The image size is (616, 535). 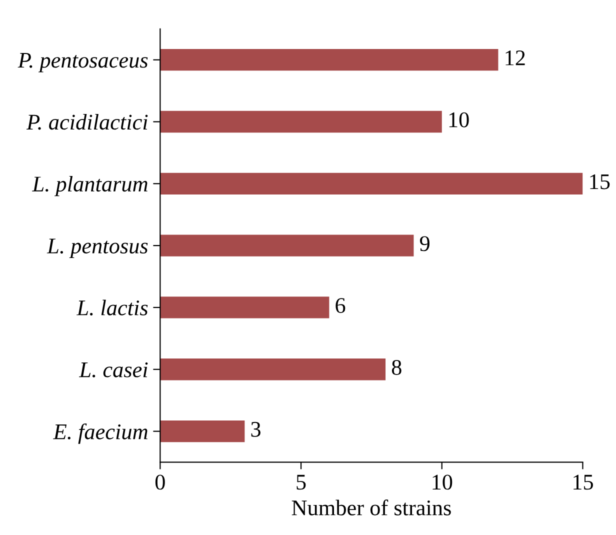 What do you see at coordinates (100, 433) in the screenshot?
I see `y-tick-label: E. faecium` at bounding box center [100, 433].